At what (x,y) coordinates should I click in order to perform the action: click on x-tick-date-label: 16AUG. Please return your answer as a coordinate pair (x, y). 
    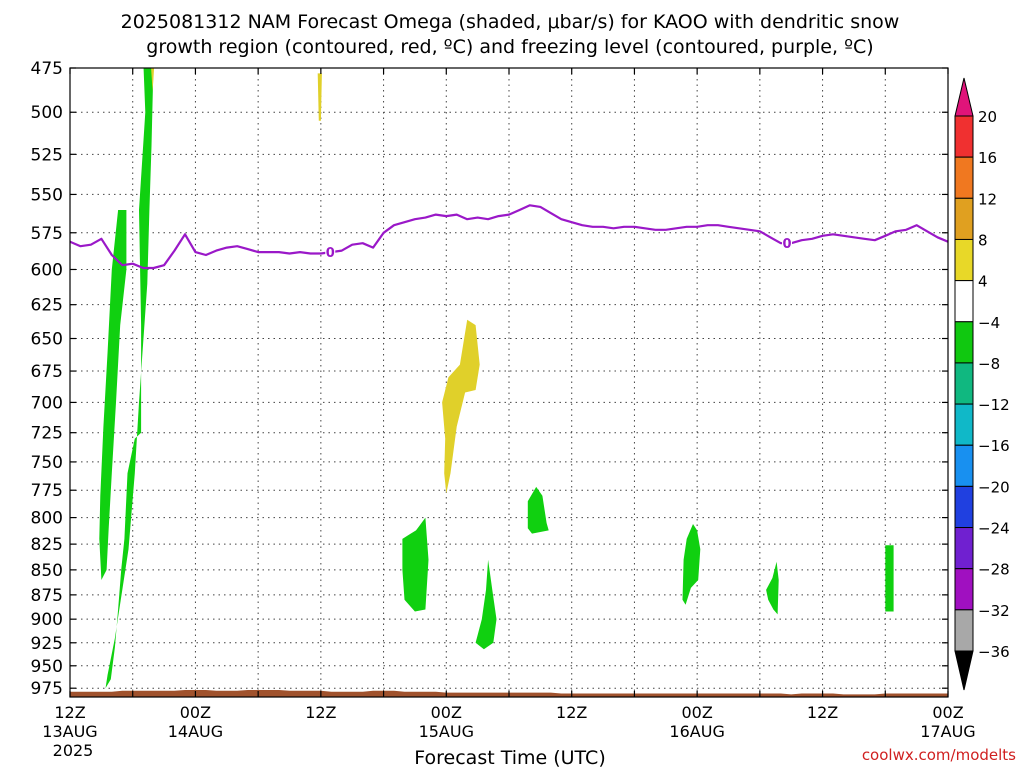
    Looking at the image, I should click on (696, 731).